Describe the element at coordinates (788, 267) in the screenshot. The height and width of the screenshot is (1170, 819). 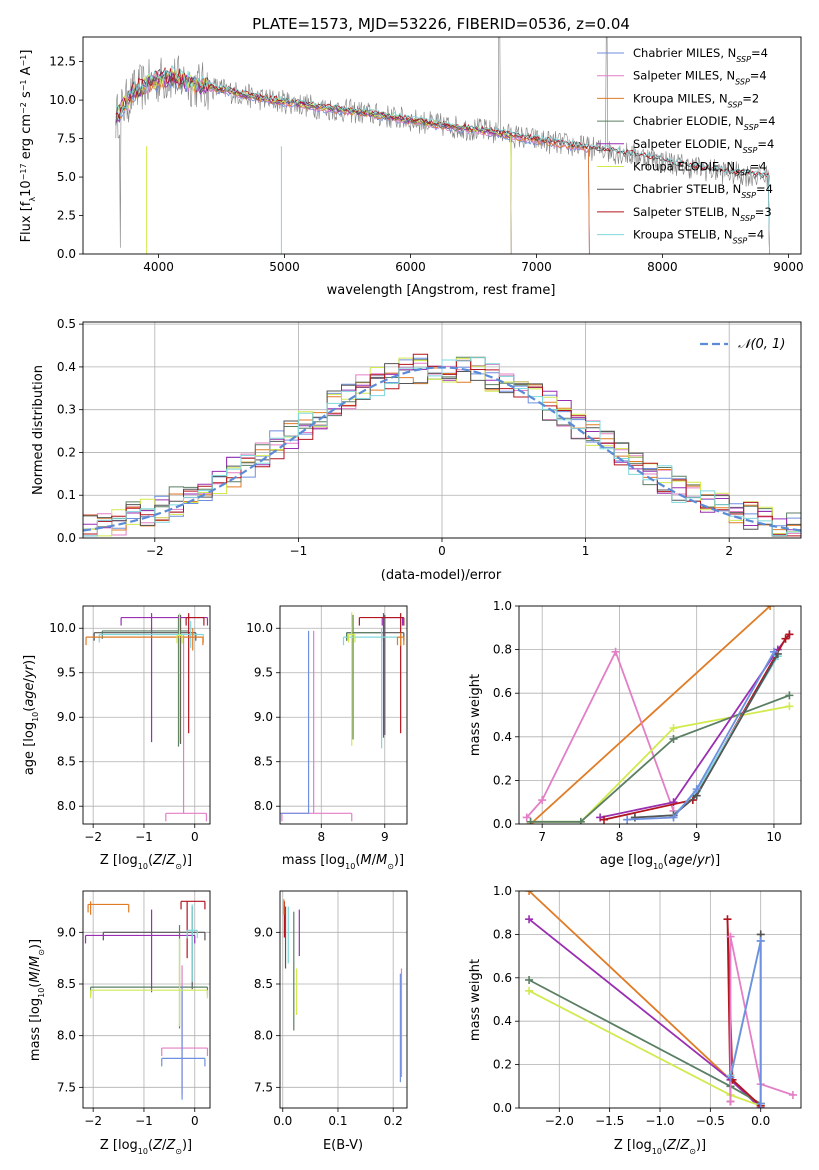
I see `x-tick-label: 9000` at that location.